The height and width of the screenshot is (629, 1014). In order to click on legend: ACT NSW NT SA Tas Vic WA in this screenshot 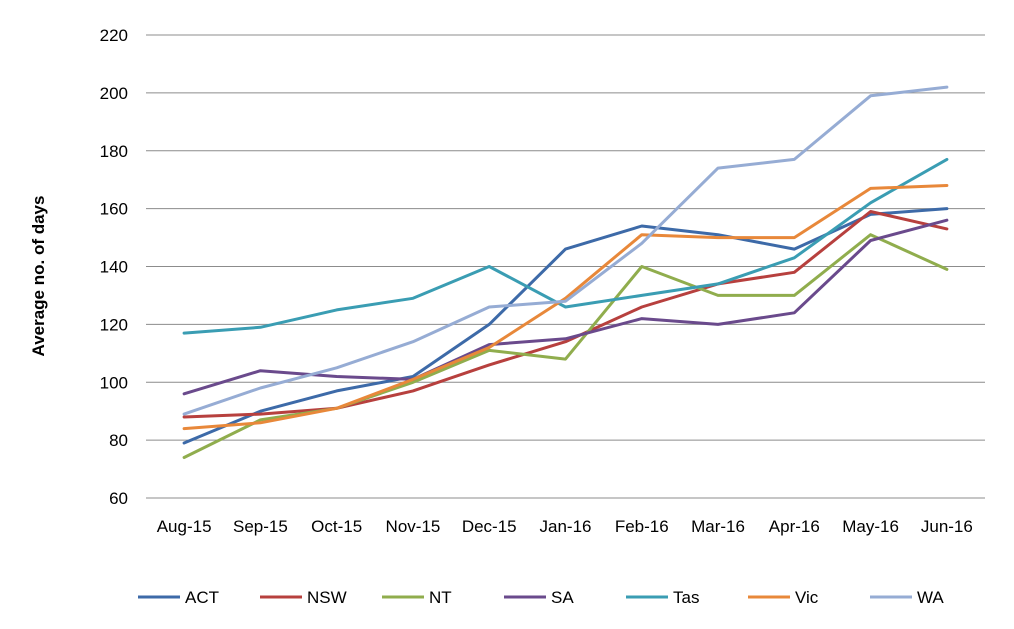, I will do `click(541, 597)`.